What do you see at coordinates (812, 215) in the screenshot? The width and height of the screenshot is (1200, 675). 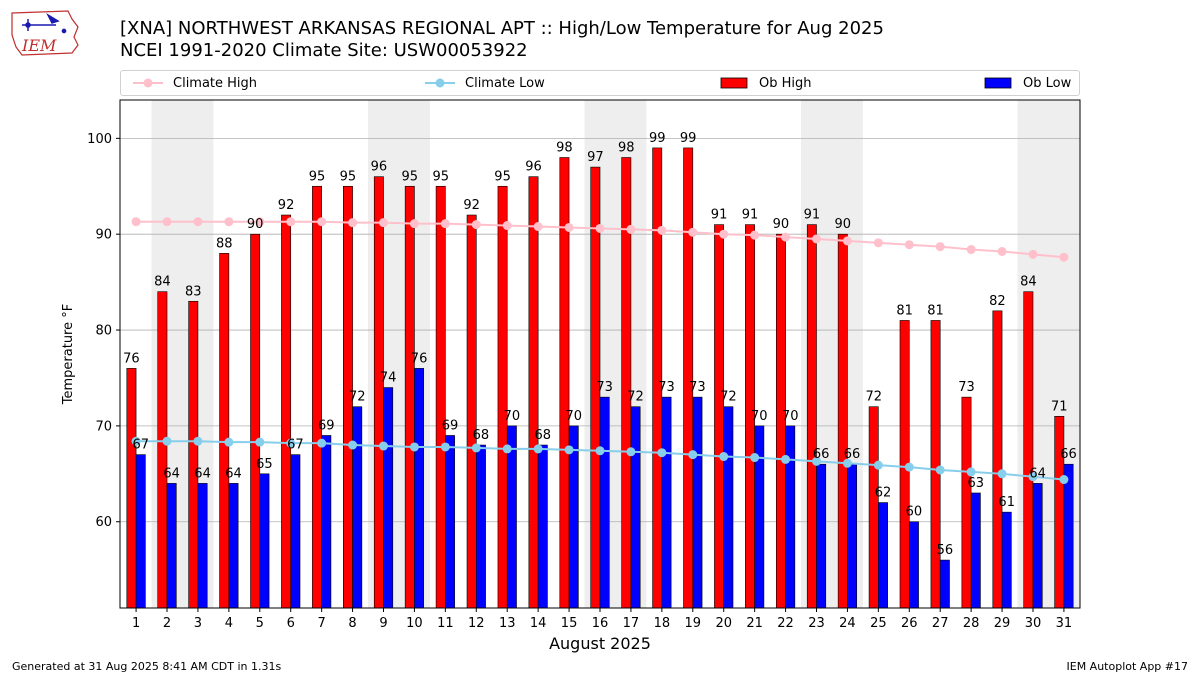 I see `label-ob-high: 91` at bounding box center [812, 215].